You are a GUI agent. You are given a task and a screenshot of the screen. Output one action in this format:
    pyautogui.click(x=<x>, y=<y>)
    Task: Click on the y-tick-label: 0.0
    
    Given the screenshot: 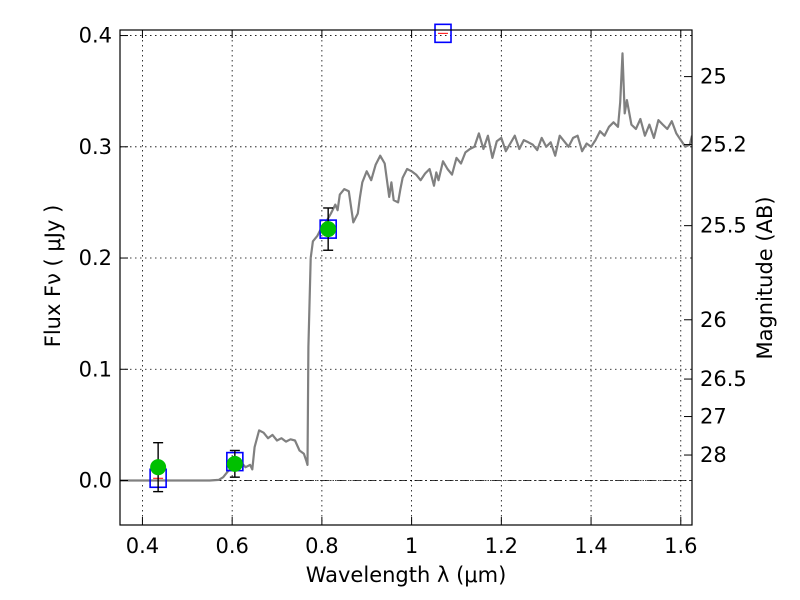 What is the action you would take?
    pyautogui.click(x=95, y=481)
    